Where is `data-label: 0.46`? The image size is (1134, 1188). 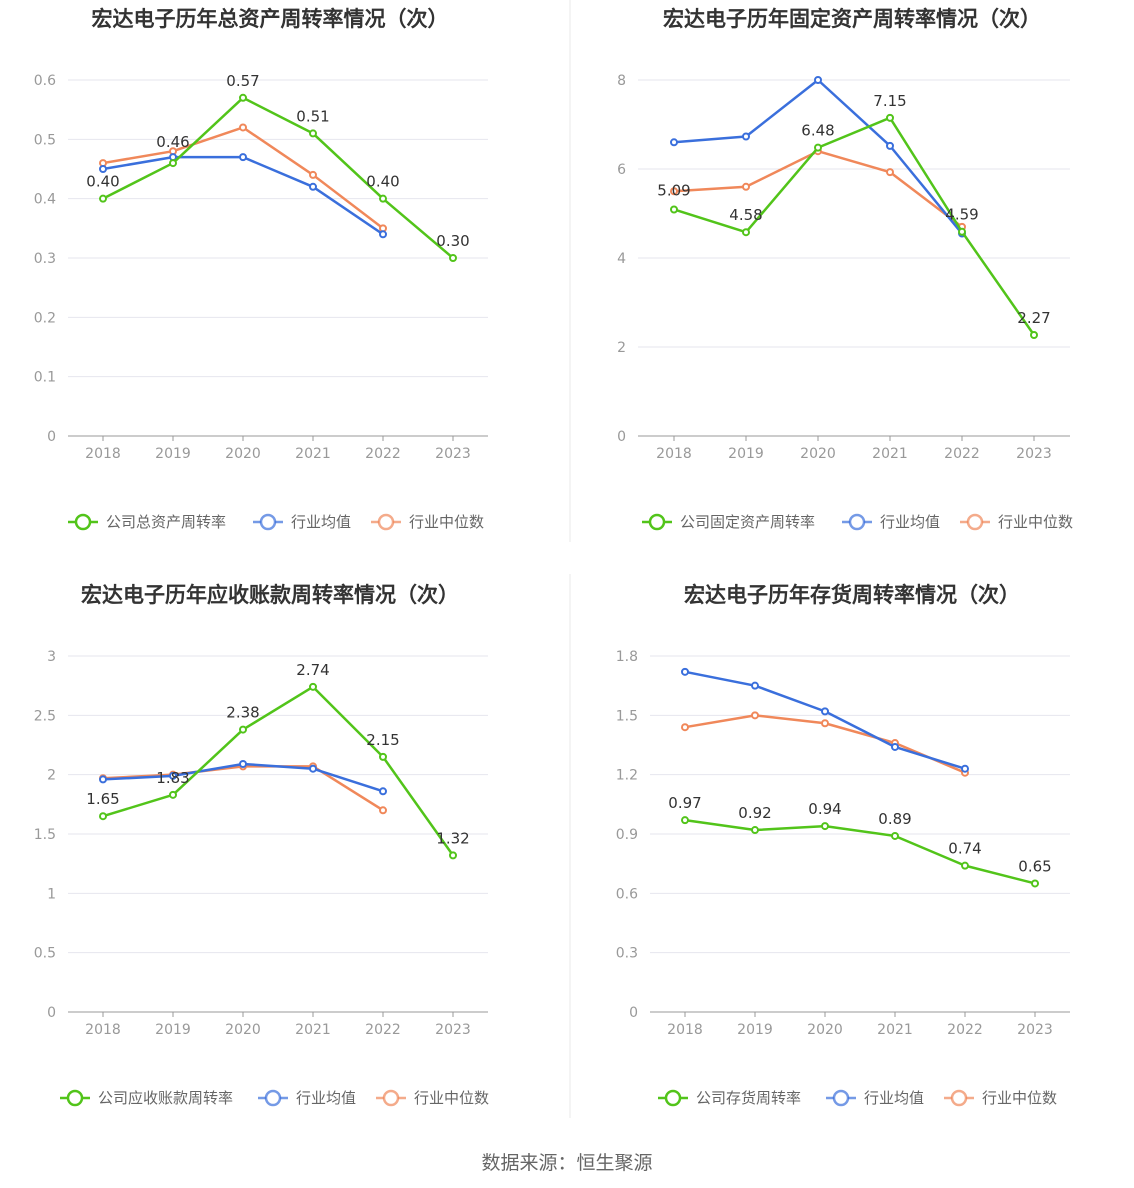 data-label: 0.46 is located at coordinates (172, 142).